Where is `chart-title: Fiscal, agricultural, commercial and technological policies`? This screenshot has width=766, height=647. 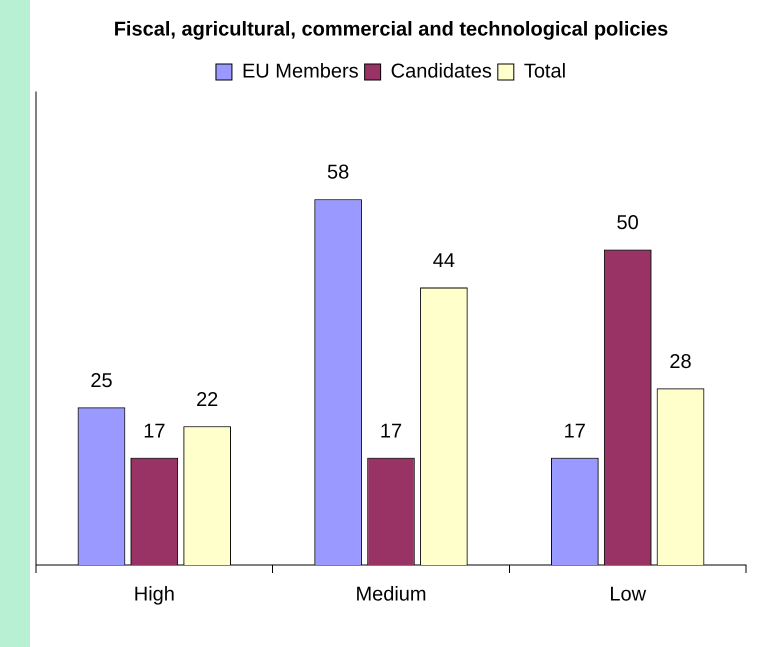
chart-title: Fiscal, agricultural, commercial and technological policies is located at coordinates (391, 29).